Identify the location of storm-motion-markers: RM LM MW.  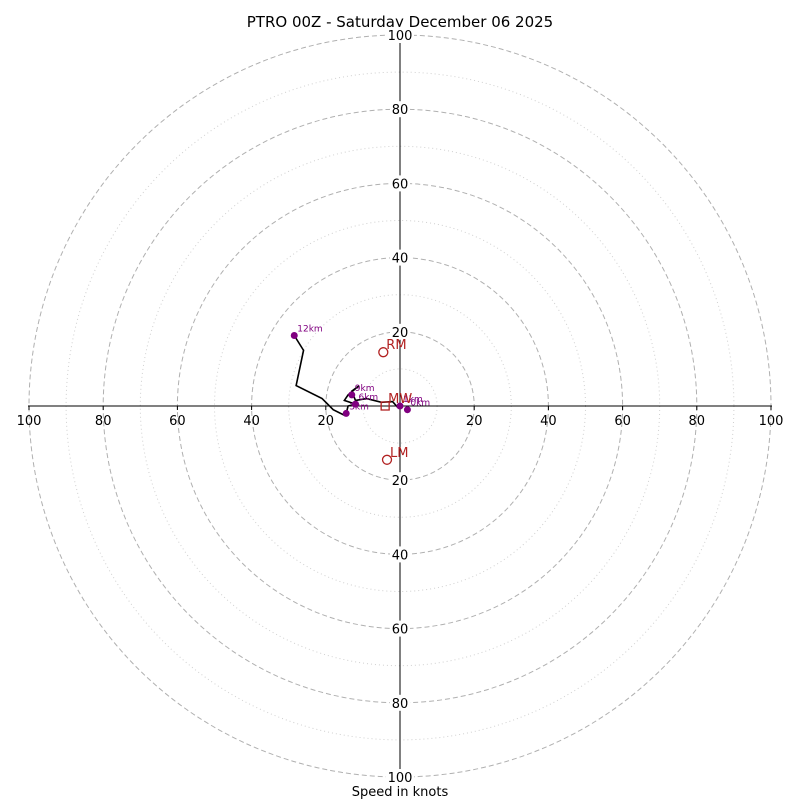
(395, 401).